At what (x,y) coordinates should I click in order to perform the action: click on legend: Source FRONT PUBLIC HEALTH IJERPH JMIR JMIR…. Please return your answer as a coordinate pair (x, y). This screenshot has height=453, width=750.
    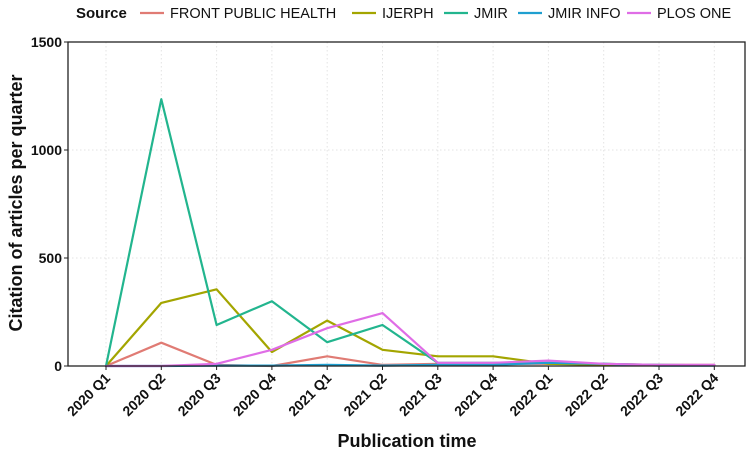
    Looking at the image, I should click on (403, 13).